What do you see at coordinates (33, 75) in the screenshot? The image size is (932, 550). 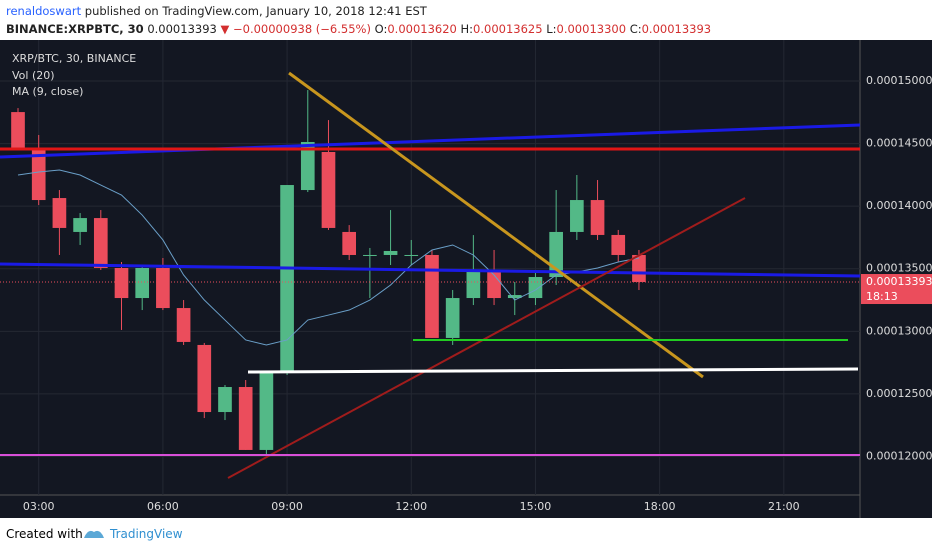 I see `legend-volume: Vol (20)` at bounding box center [33, 75].